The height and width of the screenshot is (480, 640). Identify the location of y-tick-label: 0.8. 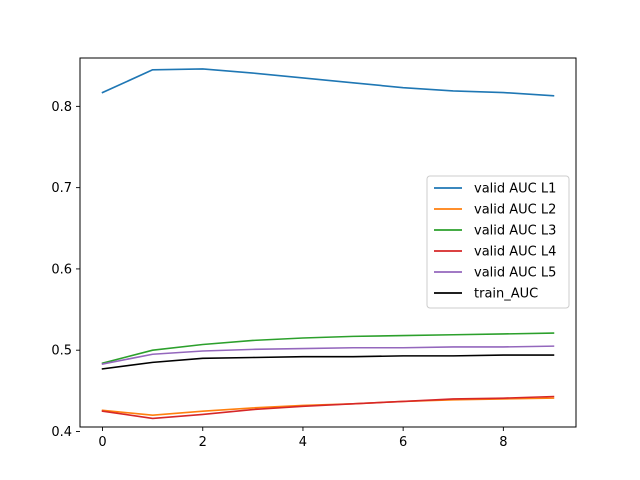
(61, 107).